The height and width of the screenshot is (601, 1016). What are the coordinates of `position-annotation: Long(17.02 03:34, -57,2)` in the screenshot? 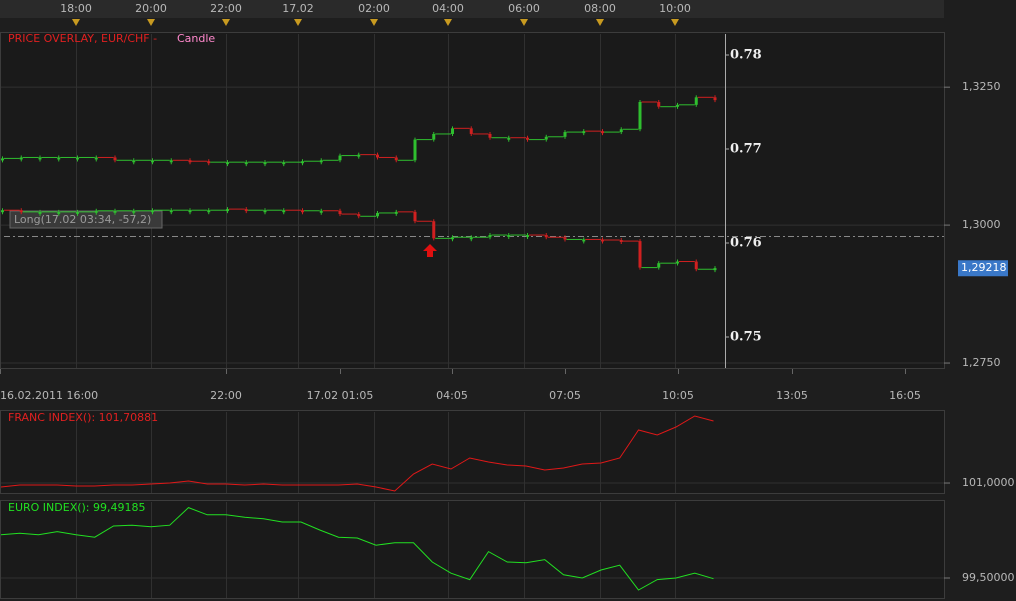 It's located at (82, 219).